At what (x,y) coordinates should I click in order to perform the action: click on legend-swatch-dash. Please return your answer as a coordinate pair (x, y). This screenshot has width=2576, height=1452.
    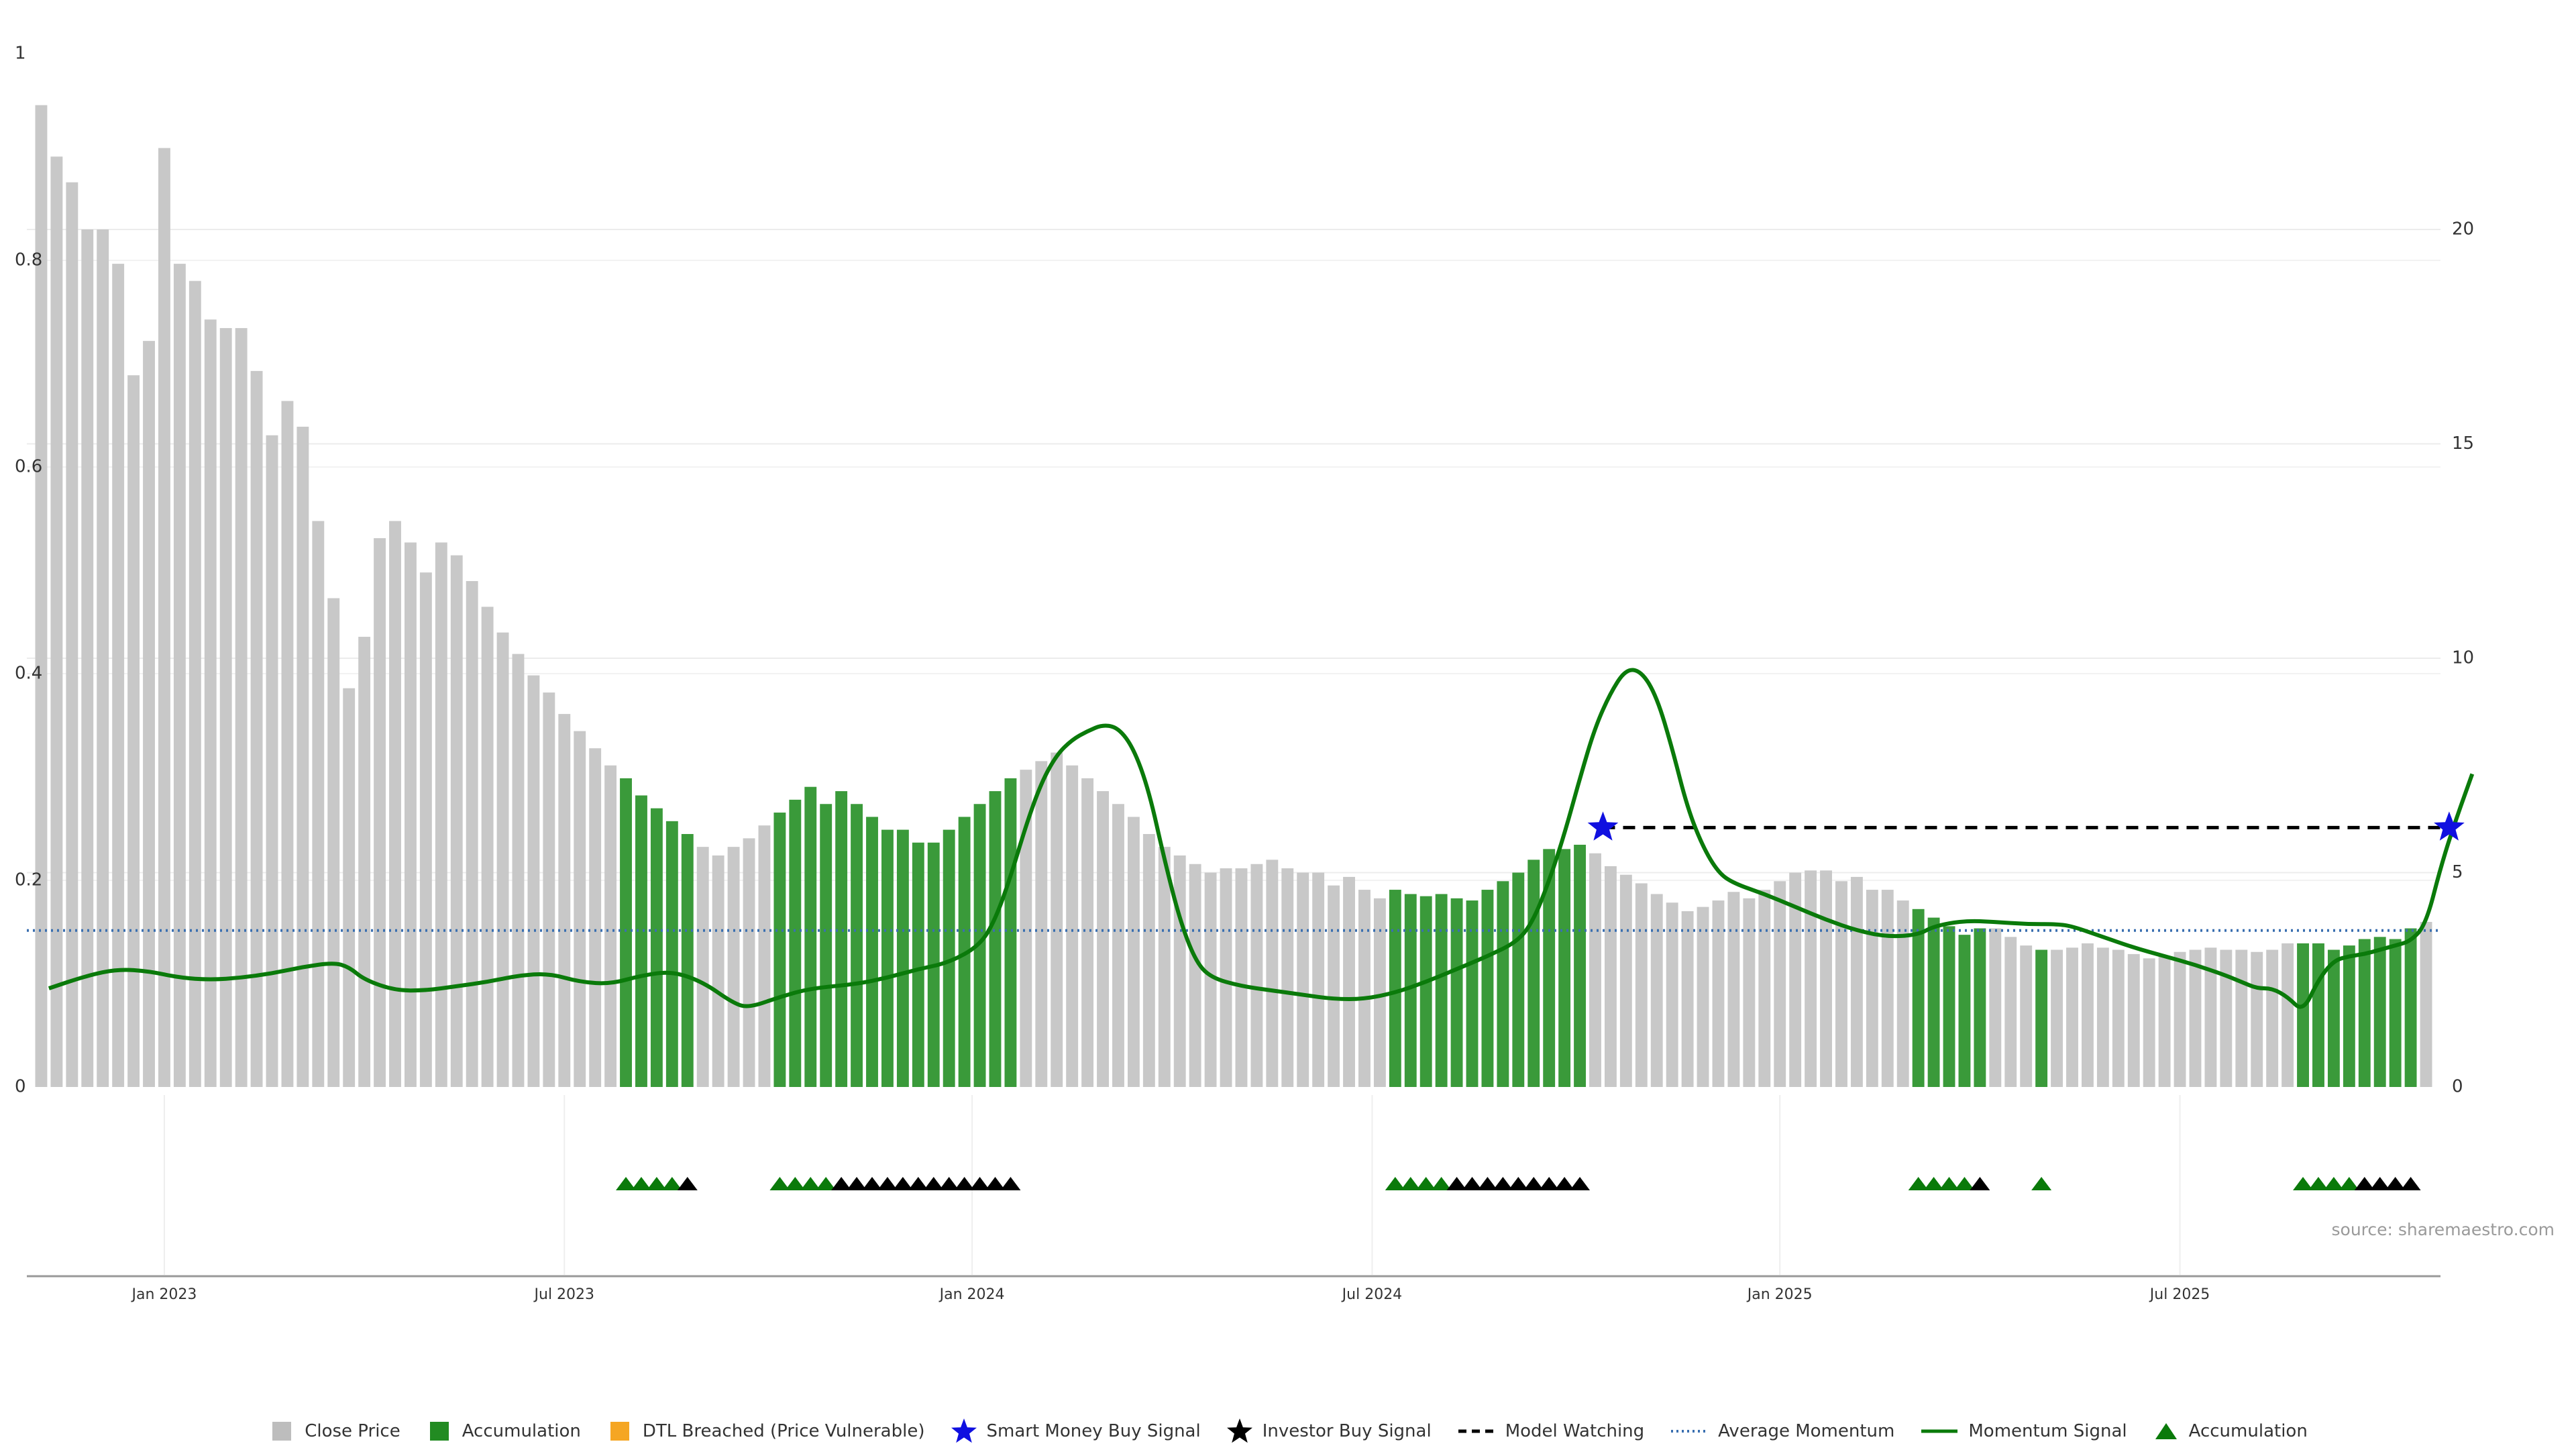
    Looking at the image, I should click on (1476, 1431).